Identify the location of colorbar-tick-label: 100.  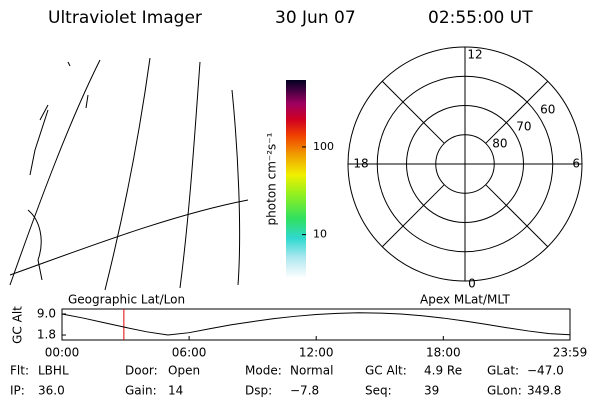
(323, 146).